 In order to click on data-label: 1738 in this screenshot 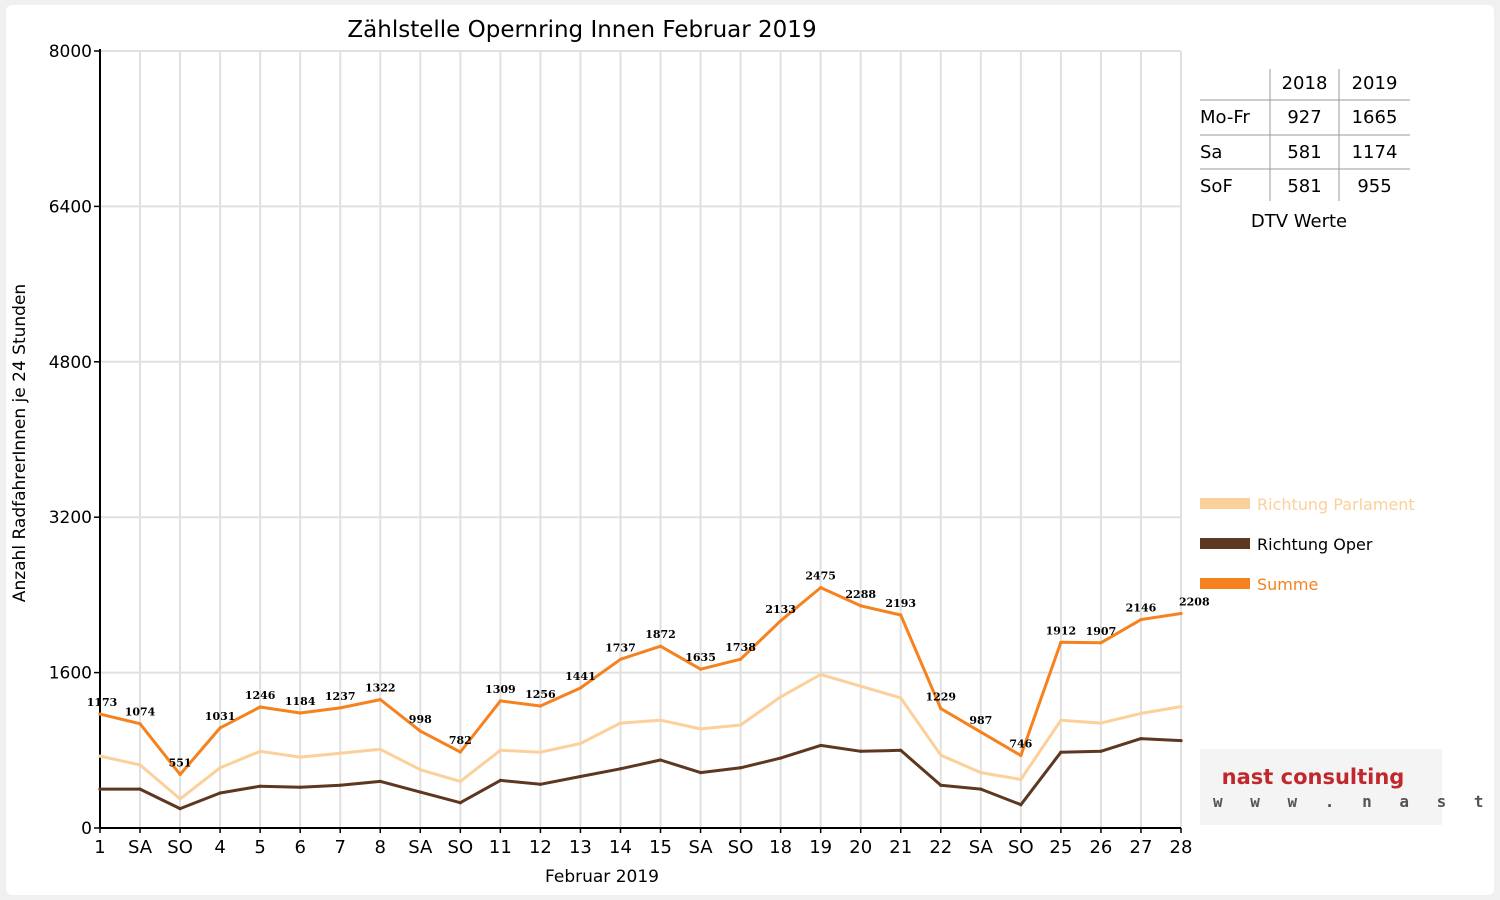, I will do `click(740, 647)`.